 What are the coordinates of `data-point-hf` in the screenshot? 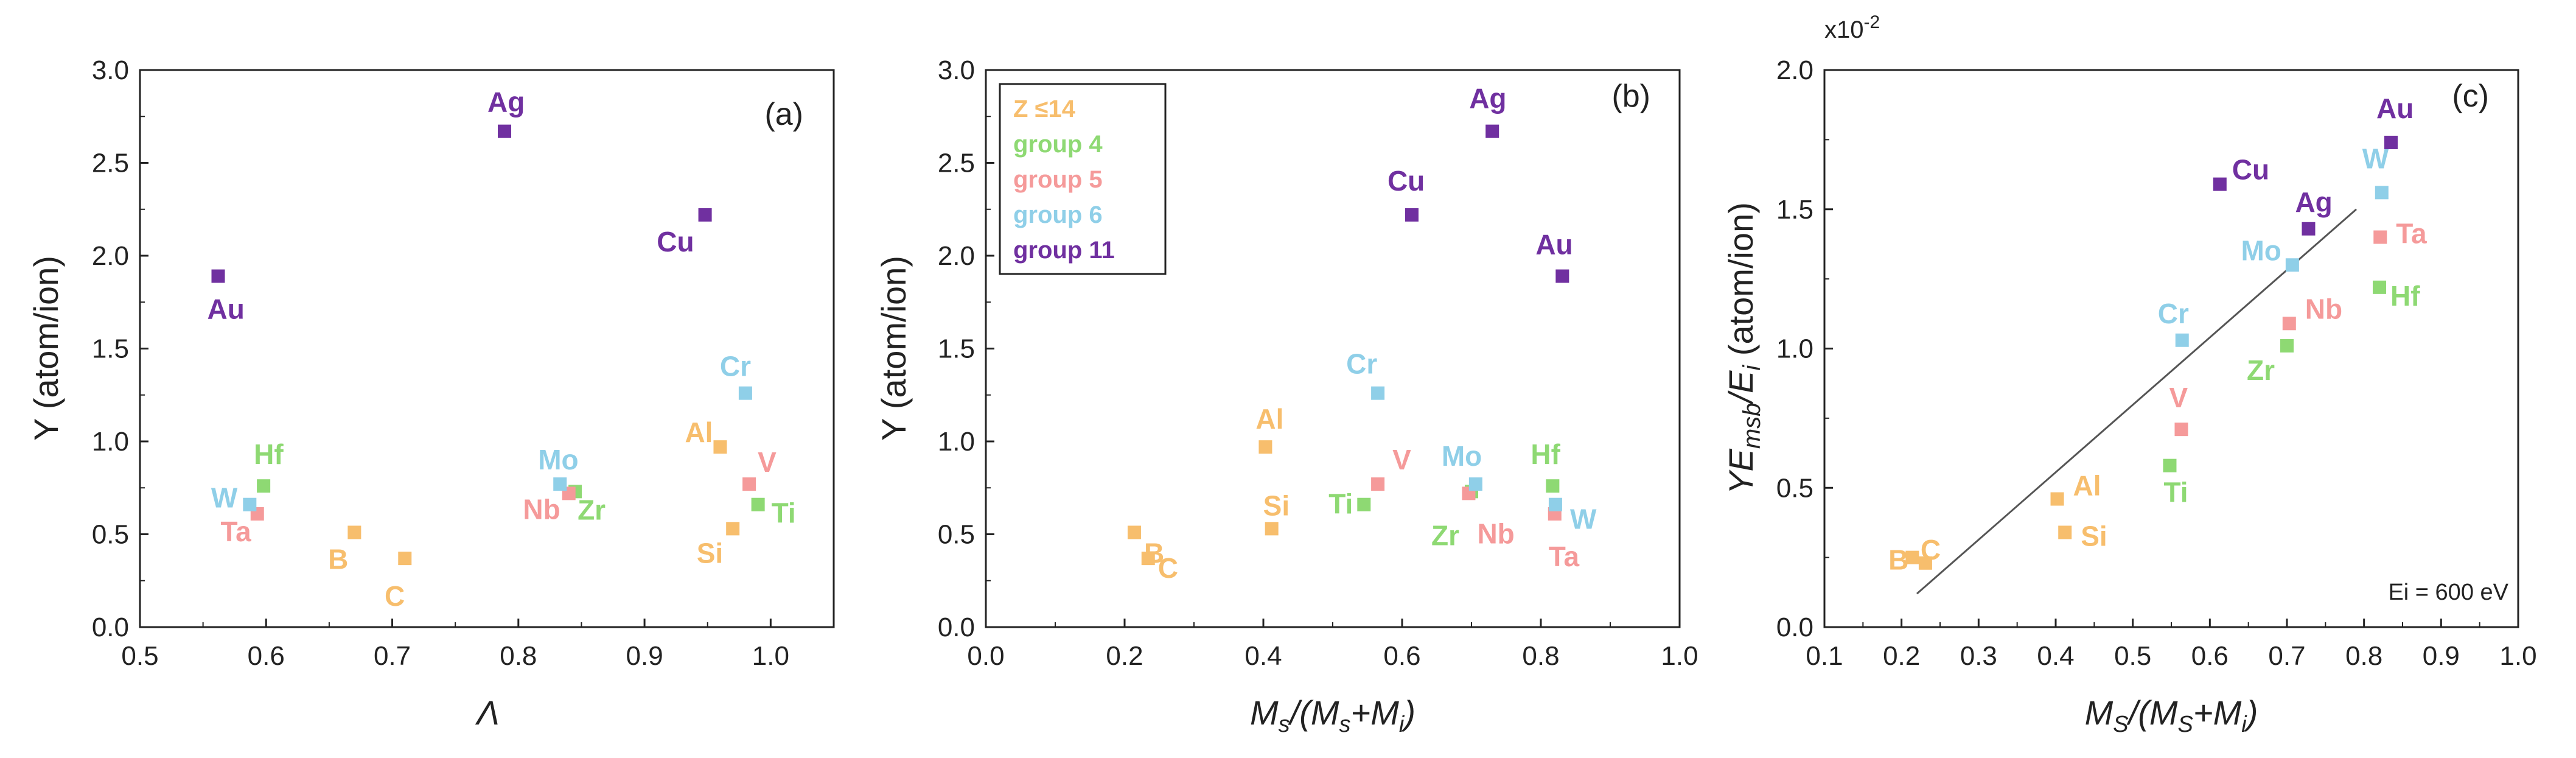 It's located at (264, 486).